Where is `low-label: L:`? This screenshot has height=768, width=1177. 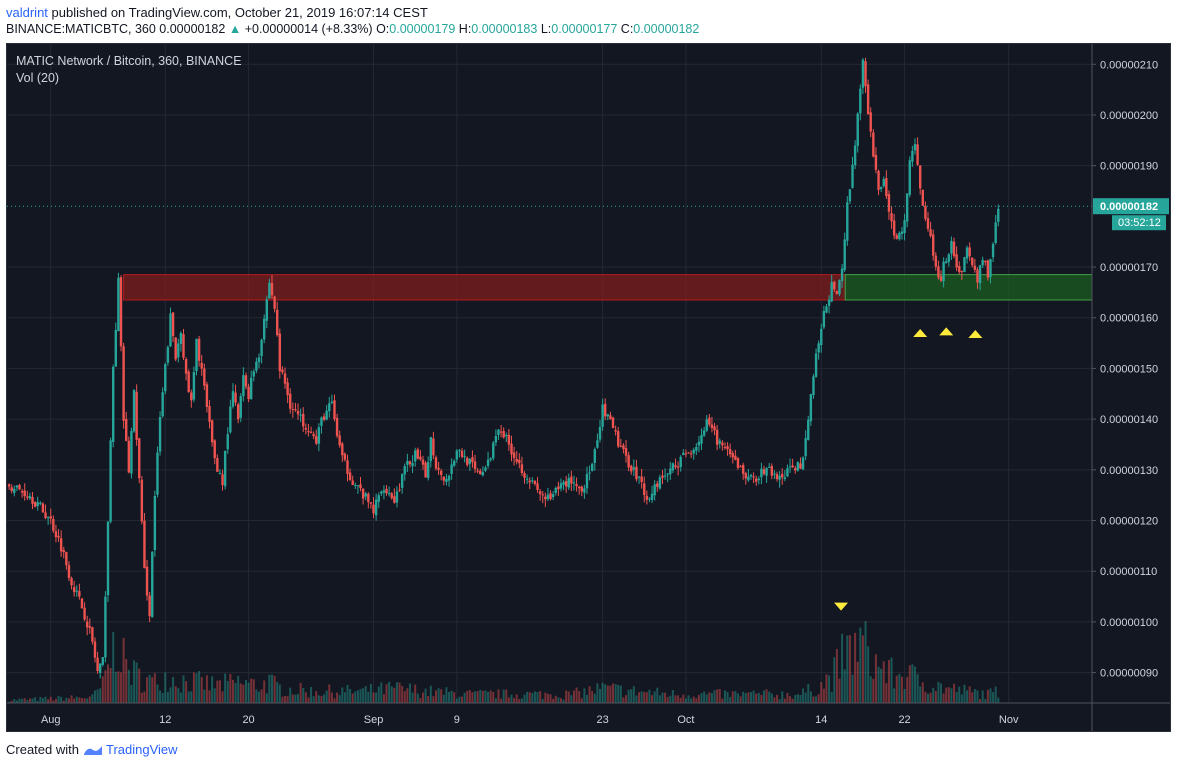
low-label: L: is located at coordinates (546, 29).